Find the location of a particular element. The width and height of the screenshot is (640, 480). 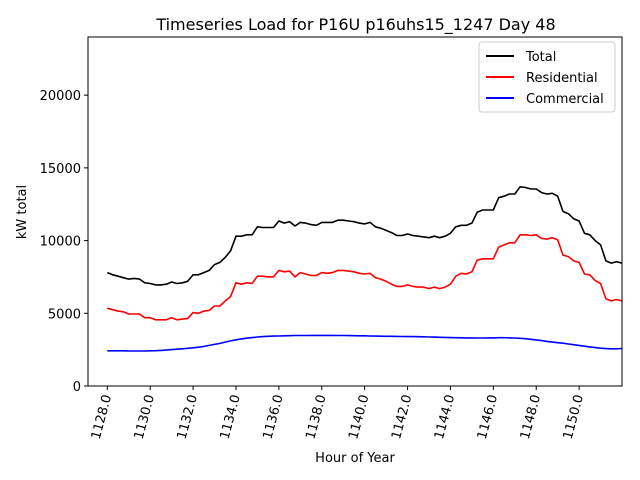

legend-label-total: Total is located at coordinates (540, 57).